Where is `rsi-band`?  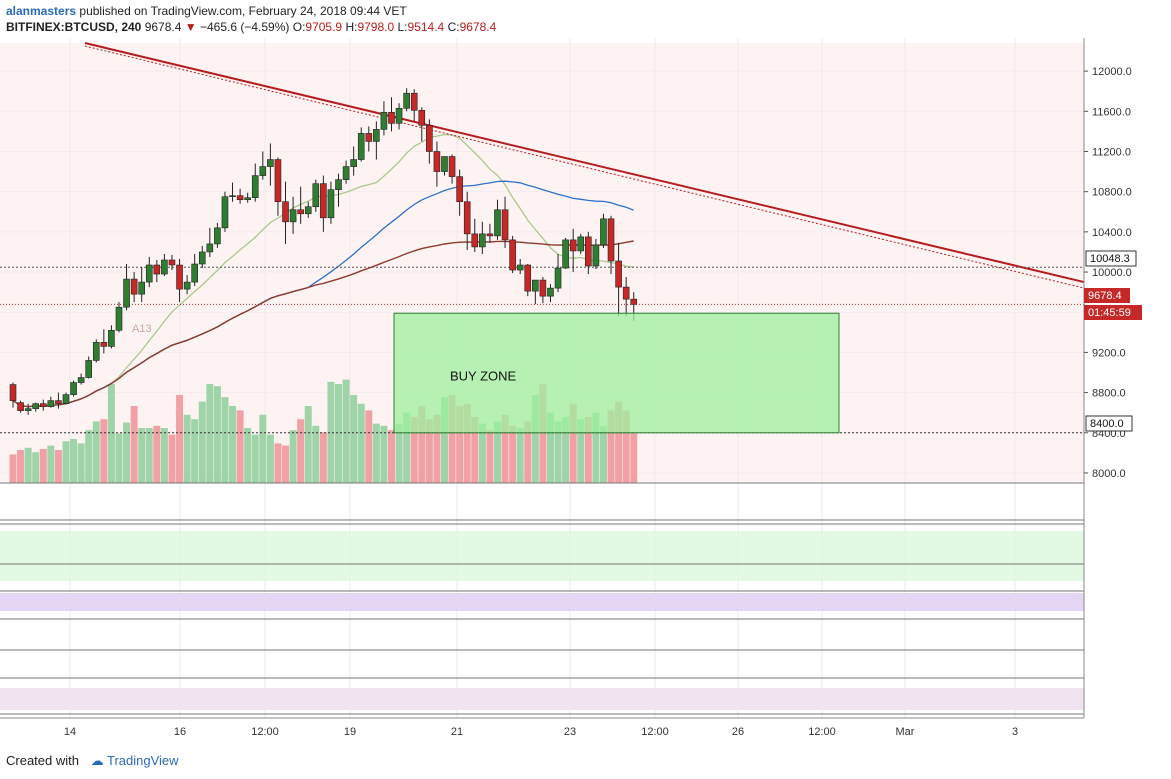 rsi-band is located at coordinates (542, 556).